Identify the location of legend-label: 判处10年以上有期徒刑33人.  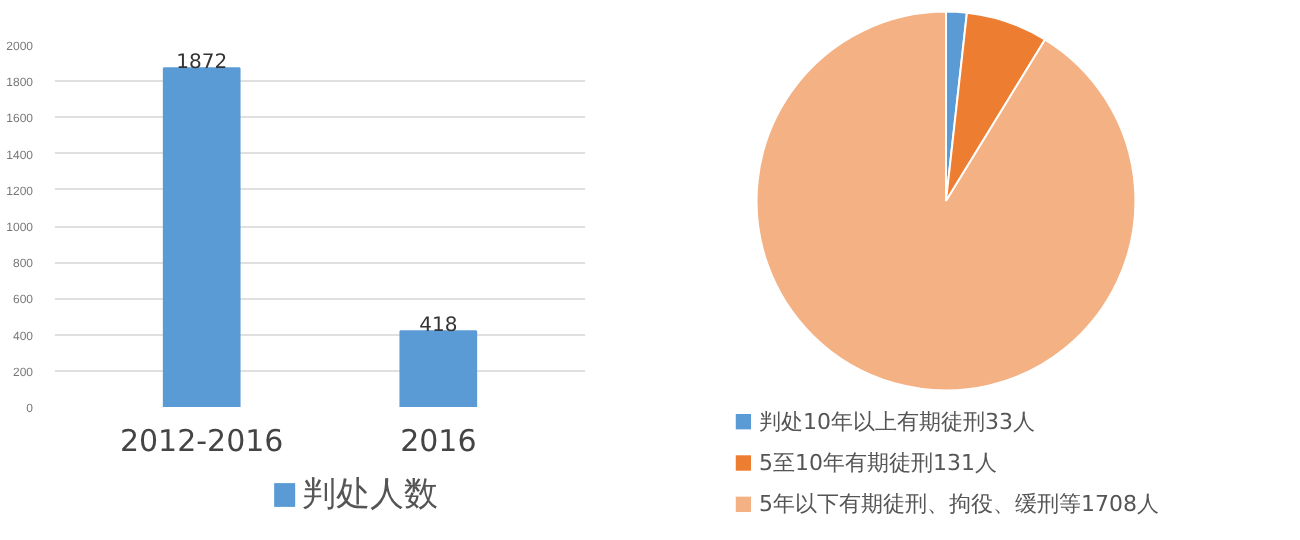
(896, 421).